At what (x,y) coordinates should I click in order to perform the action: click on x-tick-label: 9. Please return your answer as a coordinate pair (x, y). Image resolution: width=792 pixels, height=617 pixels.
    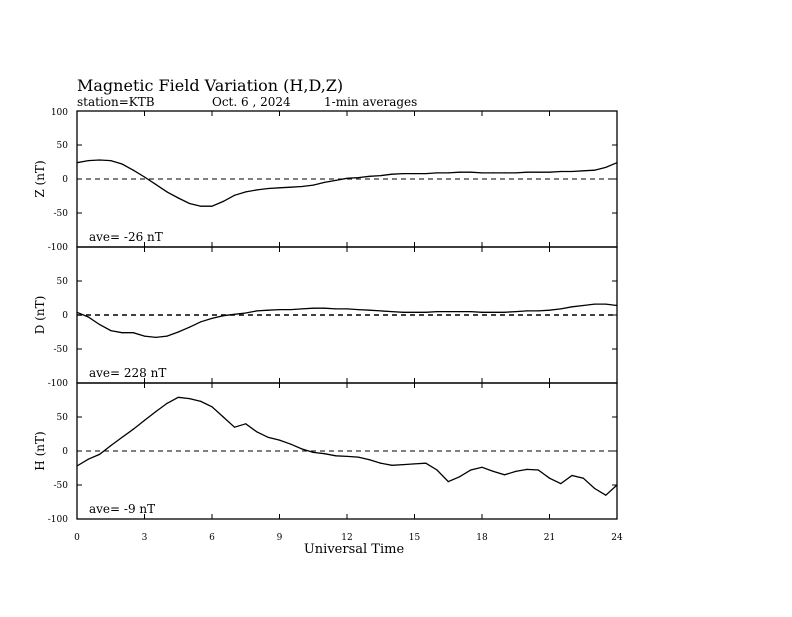
    Looking at the image, I should click on (280, 538).